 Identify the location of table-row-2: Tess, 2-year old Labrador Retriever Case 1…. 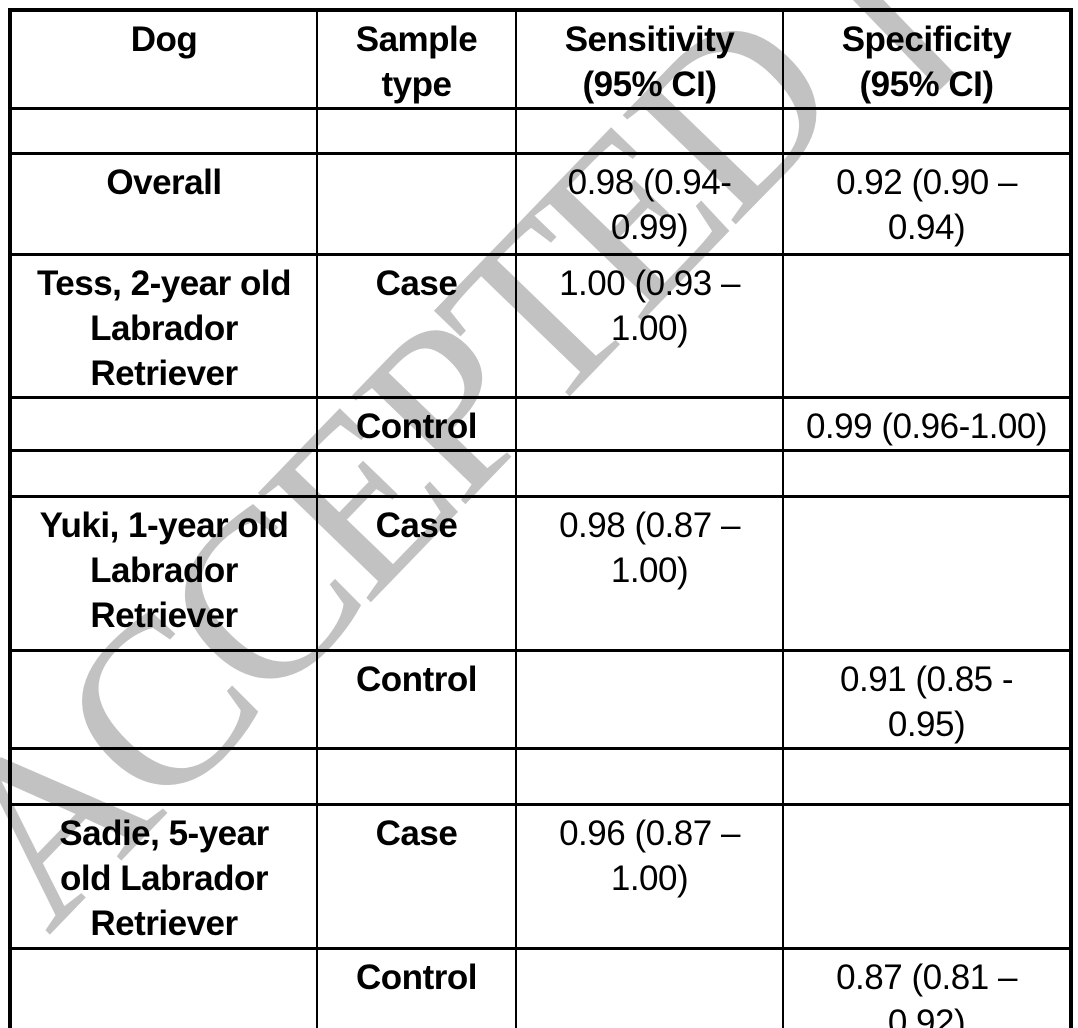
(540, 326).